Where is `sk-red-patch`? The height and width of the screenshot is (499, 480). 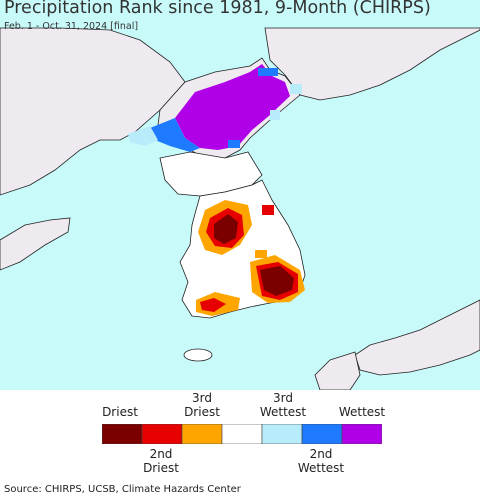
sk-red-patch is located at coordinates (268, 210).